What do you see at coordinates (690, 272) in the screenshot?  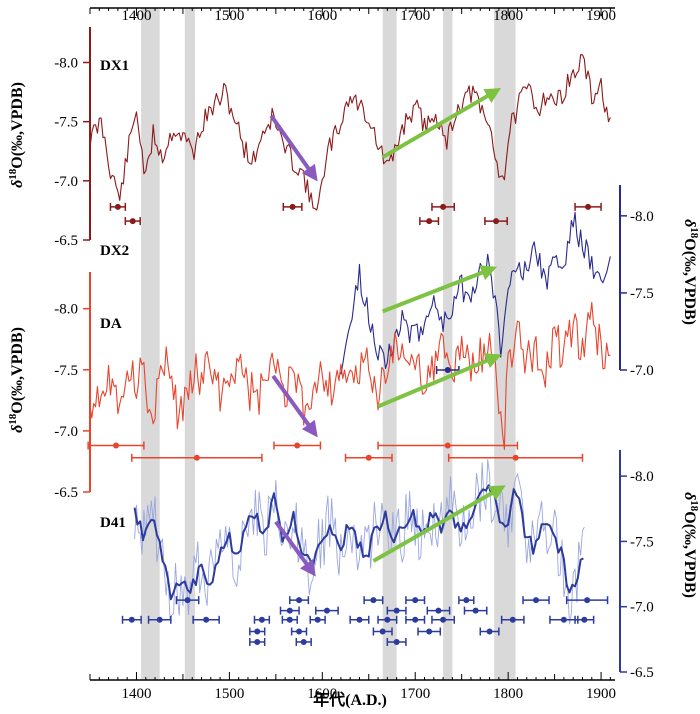 I see `y-axis-title-dx2: δ18O(‰,VPDB)` at bounding box center [690, 272].